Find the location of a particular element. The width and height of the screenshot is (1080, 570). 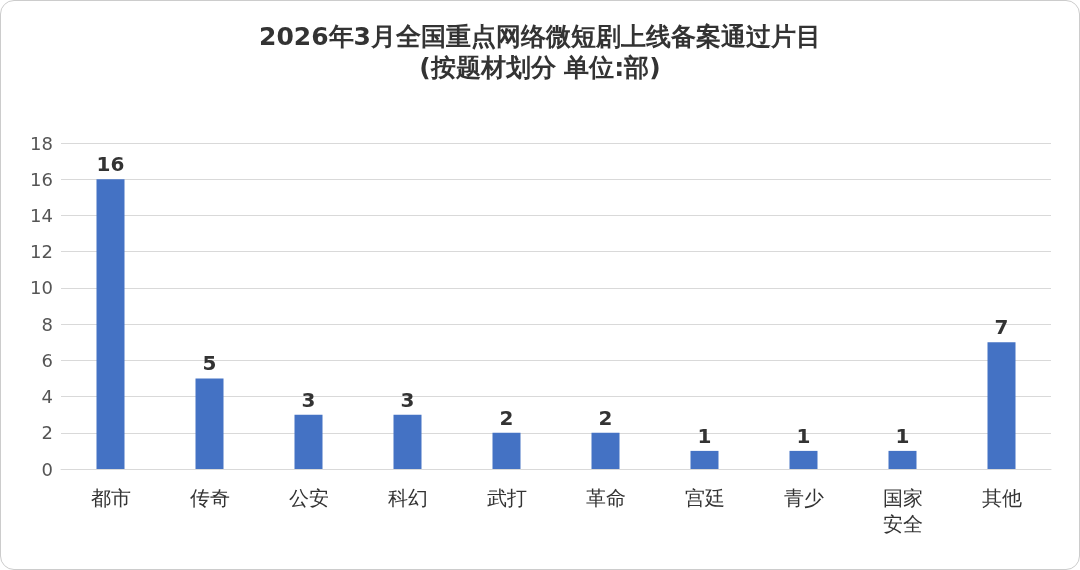

chart-subtitle: (按题材划分 单位:部) is located at coordinates (540, 67).